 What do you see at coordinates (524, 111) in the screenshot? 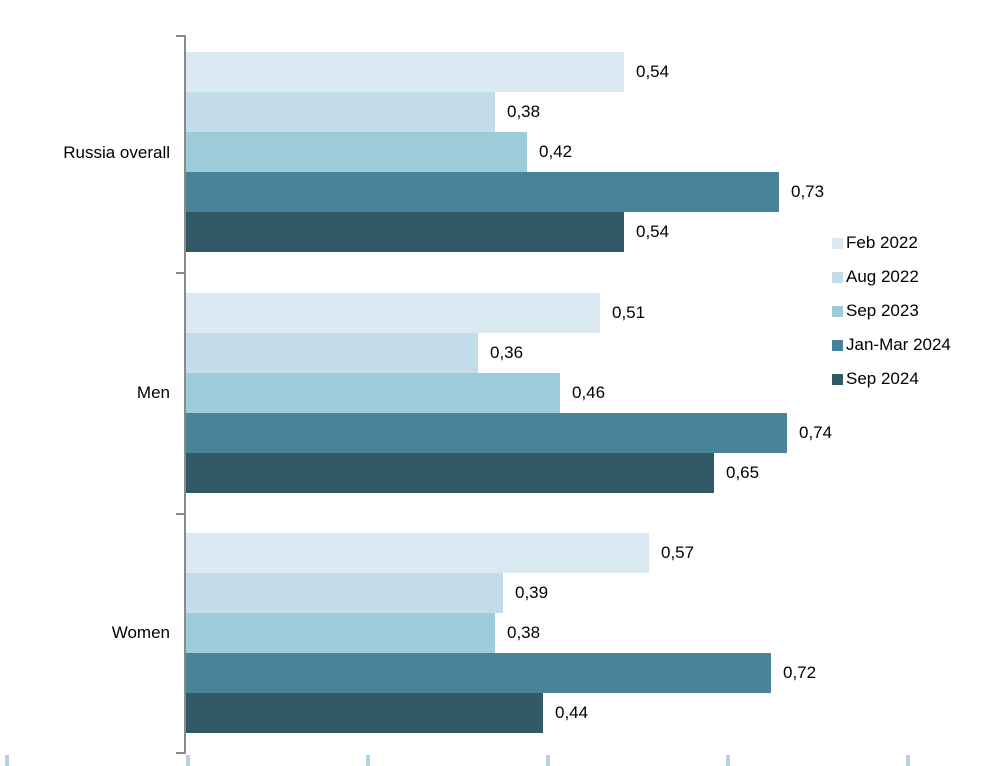
I see `value-label-russia-overall-aug-2022: 0,38` at bounding box center [524, 111].